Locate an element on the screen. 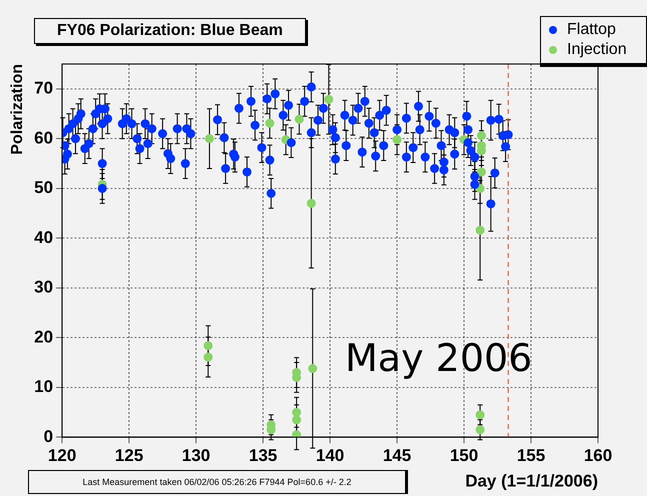 This screenshot has height=496, width=647. y-tick-label: 30 is located at coordinates (44, 287).